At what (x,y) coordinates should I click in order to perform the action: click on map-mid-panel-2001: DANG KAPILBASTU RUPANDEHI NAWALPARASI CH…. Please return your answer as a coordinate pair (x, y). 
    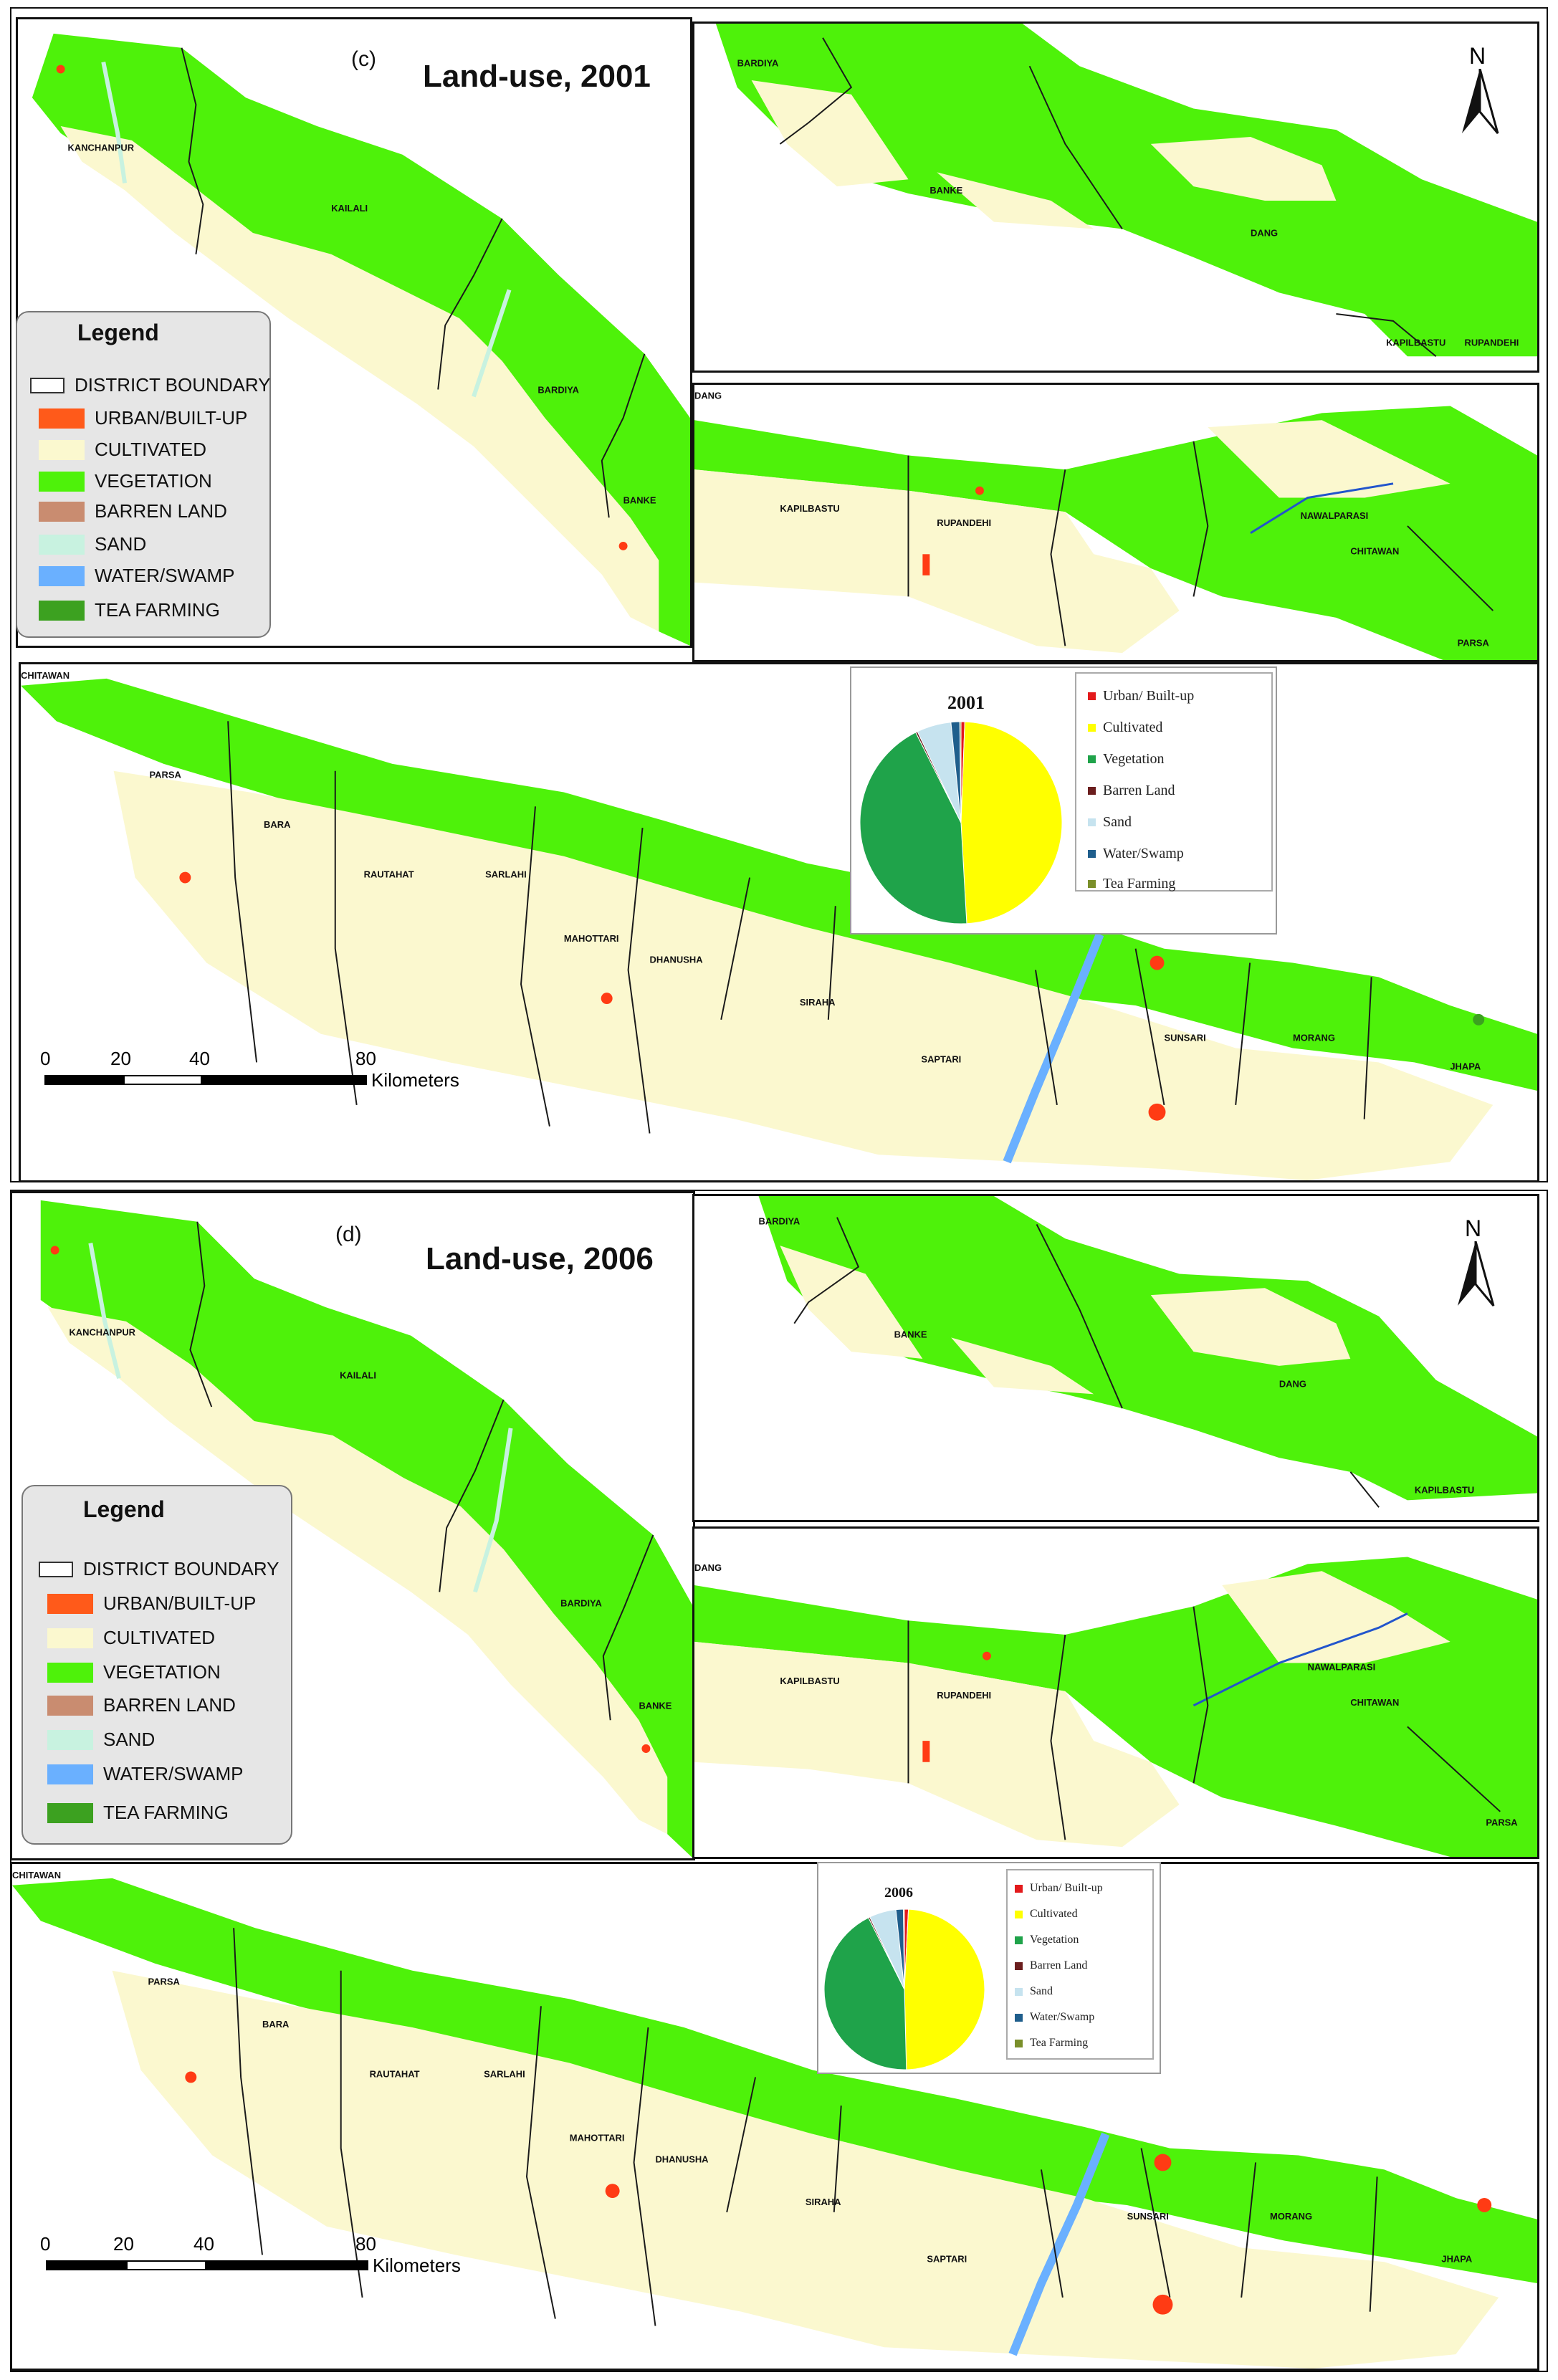
    Looking at the image, I should click on (1115, 522).